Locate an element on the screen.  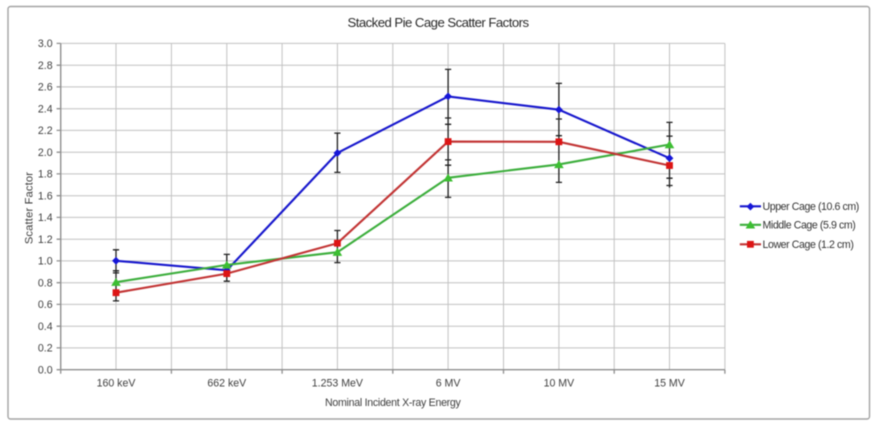
svg-text: 0.2 is located at coordinates (45, 349).